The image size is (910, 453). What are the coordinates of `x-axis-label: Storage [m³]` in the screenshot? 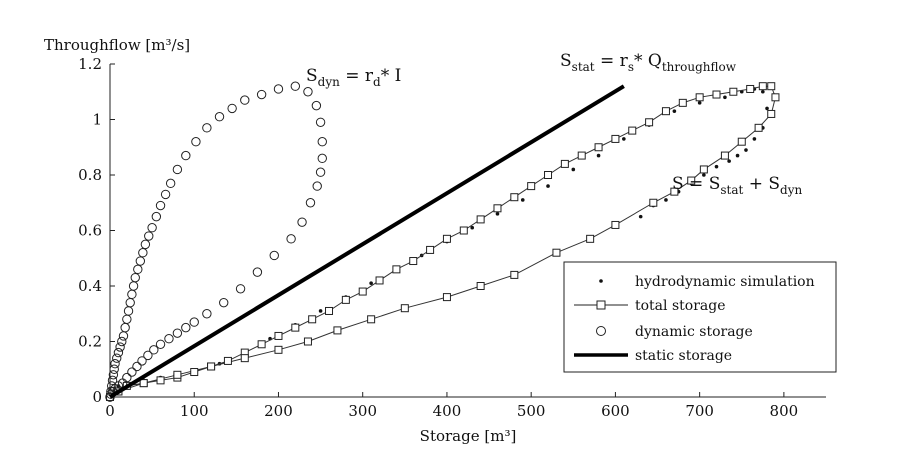 It's located at (468, 436).